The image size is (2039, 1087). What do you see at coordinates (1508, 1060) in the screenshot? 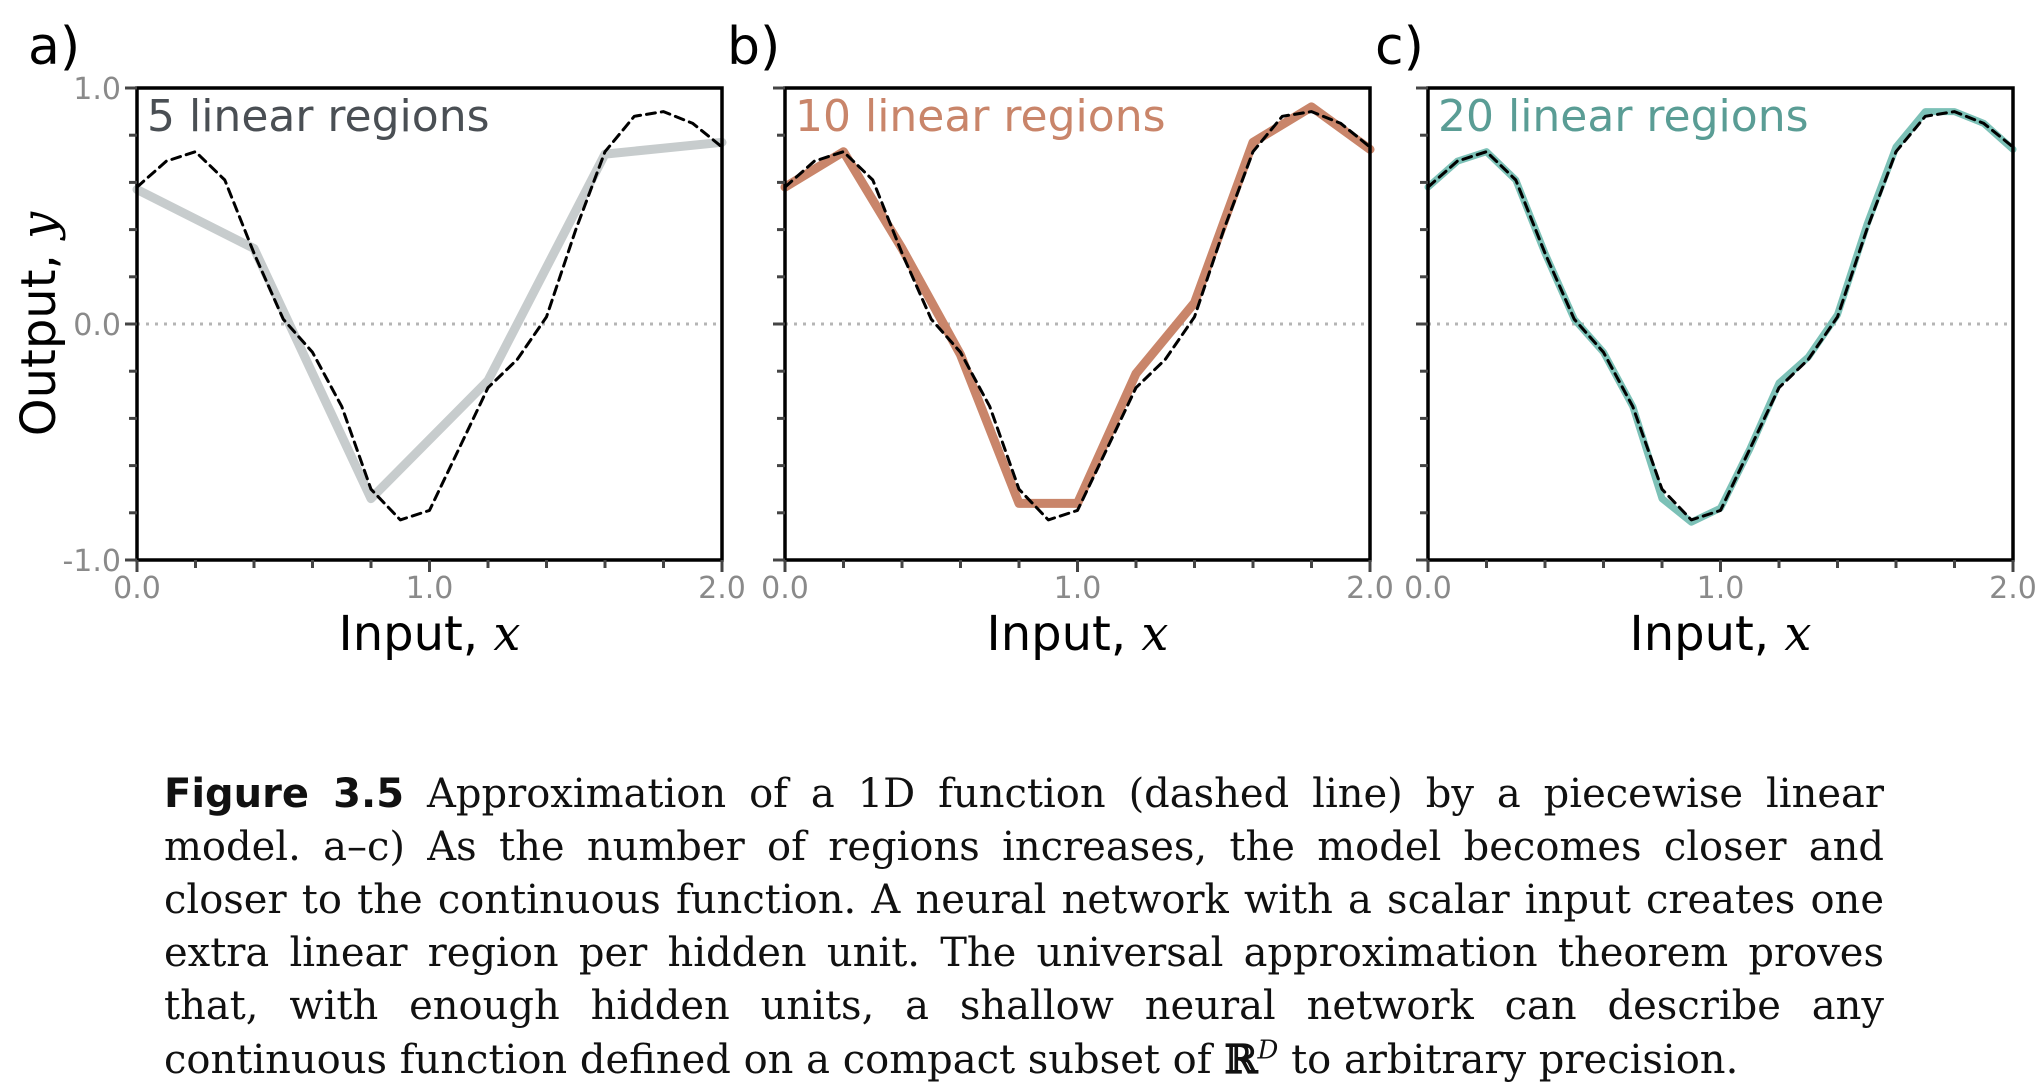
I see `caption-text-part2: to arbitrary precision.` at bounding box center [1508, 1060].